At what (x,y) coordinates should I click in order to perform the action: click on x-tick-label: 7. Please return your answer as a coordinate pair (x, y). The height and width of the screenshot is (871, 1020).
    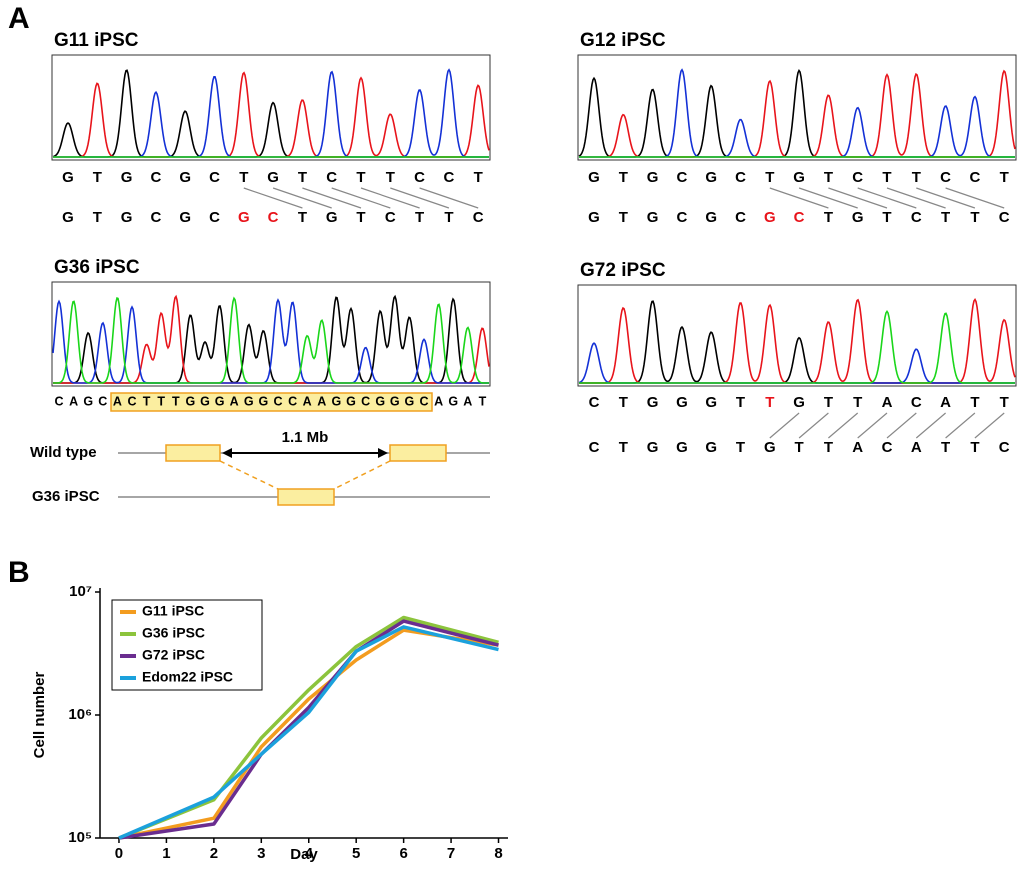
    Looking at the image, I should click on (451, 853).